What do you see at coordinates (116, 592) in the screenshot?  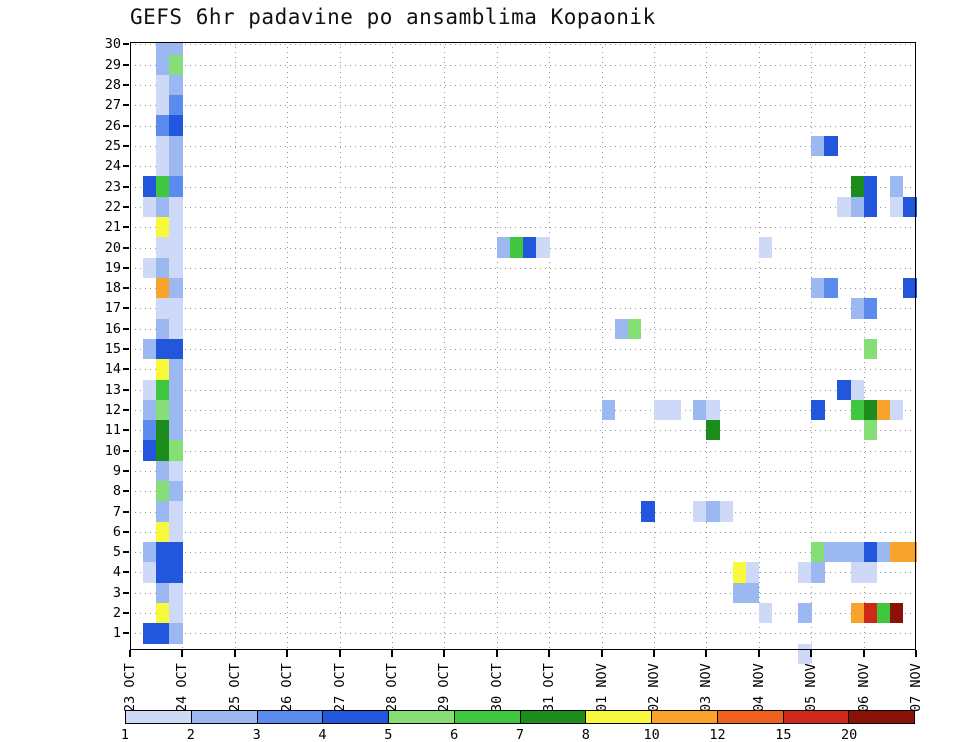 I see `y-axis-label: 3` at bounding box center [116, 592].